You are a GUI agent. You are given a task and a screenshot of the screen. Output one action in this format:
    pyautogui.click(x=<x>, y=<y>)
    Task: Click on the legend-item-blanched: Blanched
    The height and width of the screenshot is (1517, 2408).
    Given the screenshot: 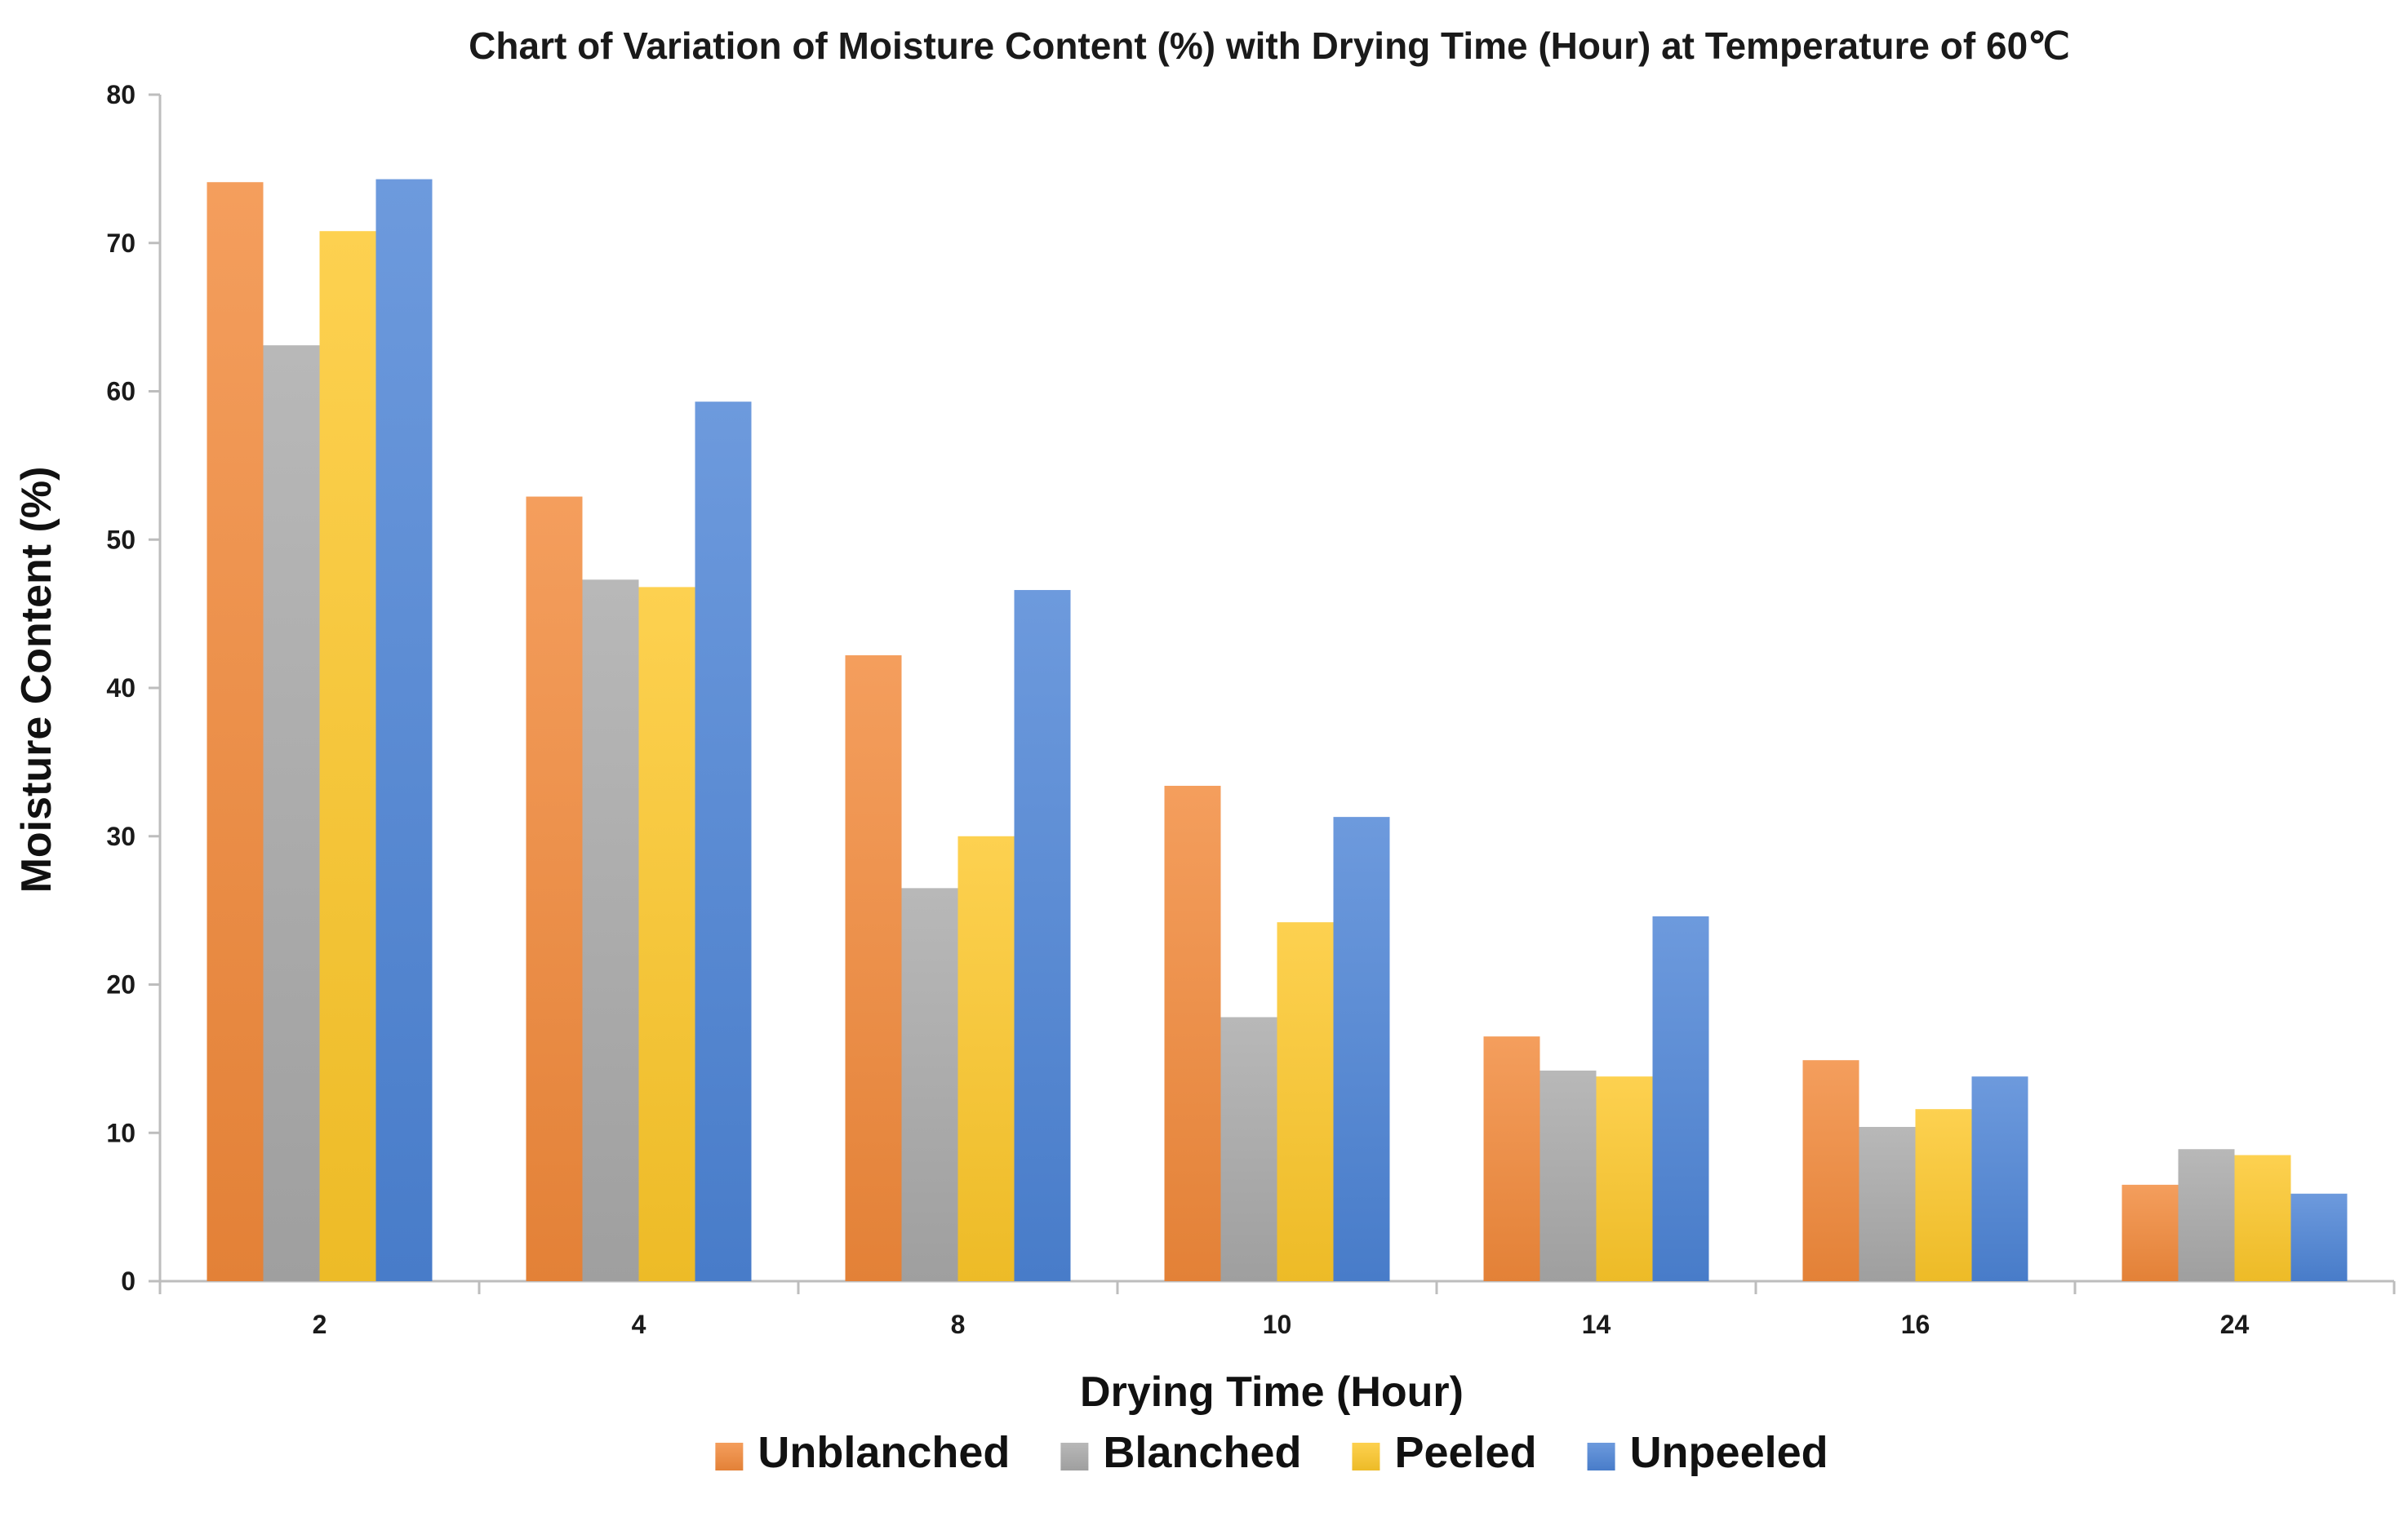 What is the action you would take?
    pyautogui.click(x=1180, y=1453)
    